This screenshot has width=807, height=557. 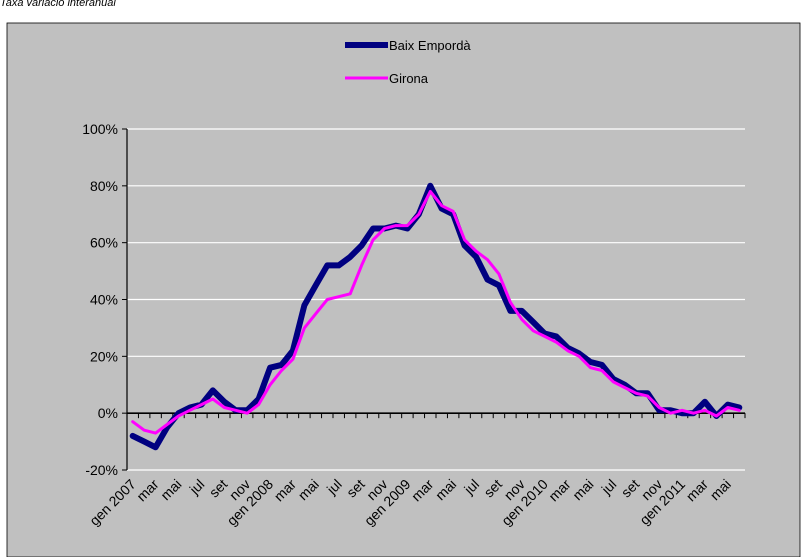 What do you see at coordinates (104, 186) in the screenshot?
I see `y-tick-label: 80%` at bounding box center [104, 186].